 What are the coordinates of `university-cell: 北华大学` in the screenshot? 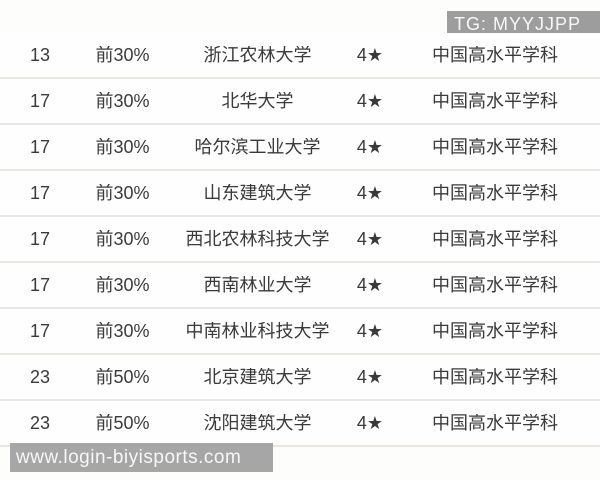 It's located at (257, 101).